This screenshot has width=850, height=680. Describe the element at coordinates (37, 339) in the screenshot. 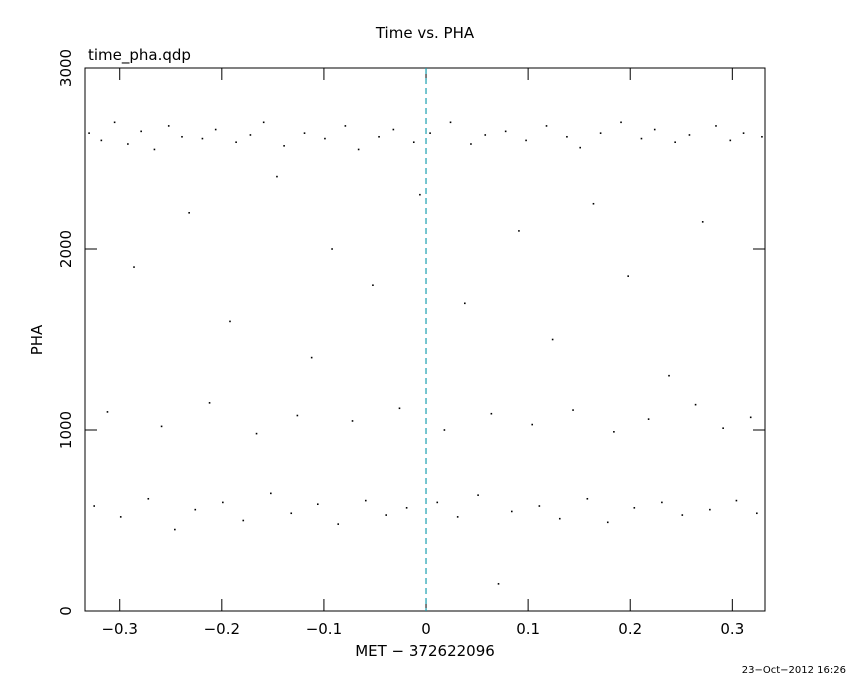

I see `y-axis-label: PHA` at that location.